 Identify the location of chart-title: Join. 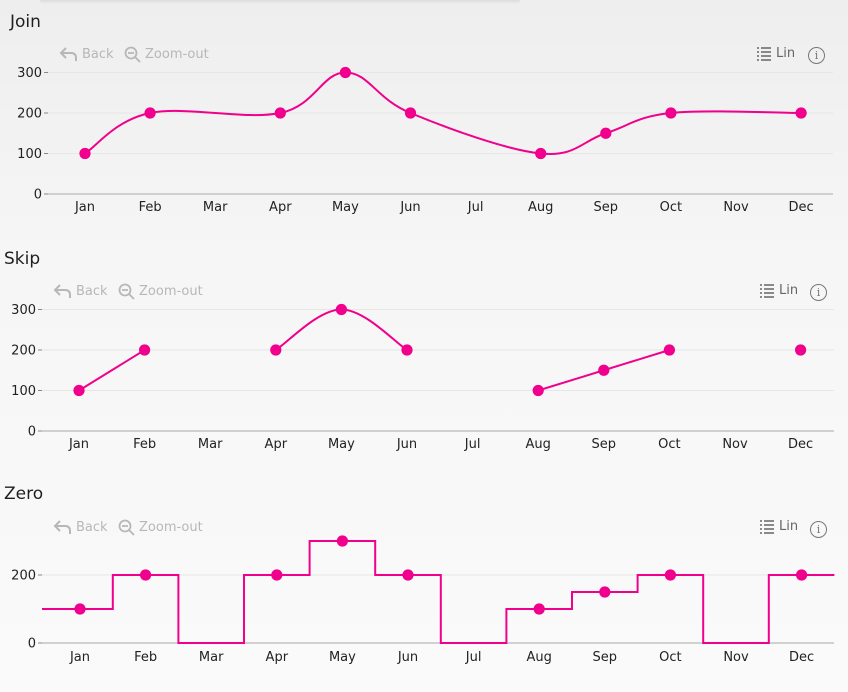
(25, 22).